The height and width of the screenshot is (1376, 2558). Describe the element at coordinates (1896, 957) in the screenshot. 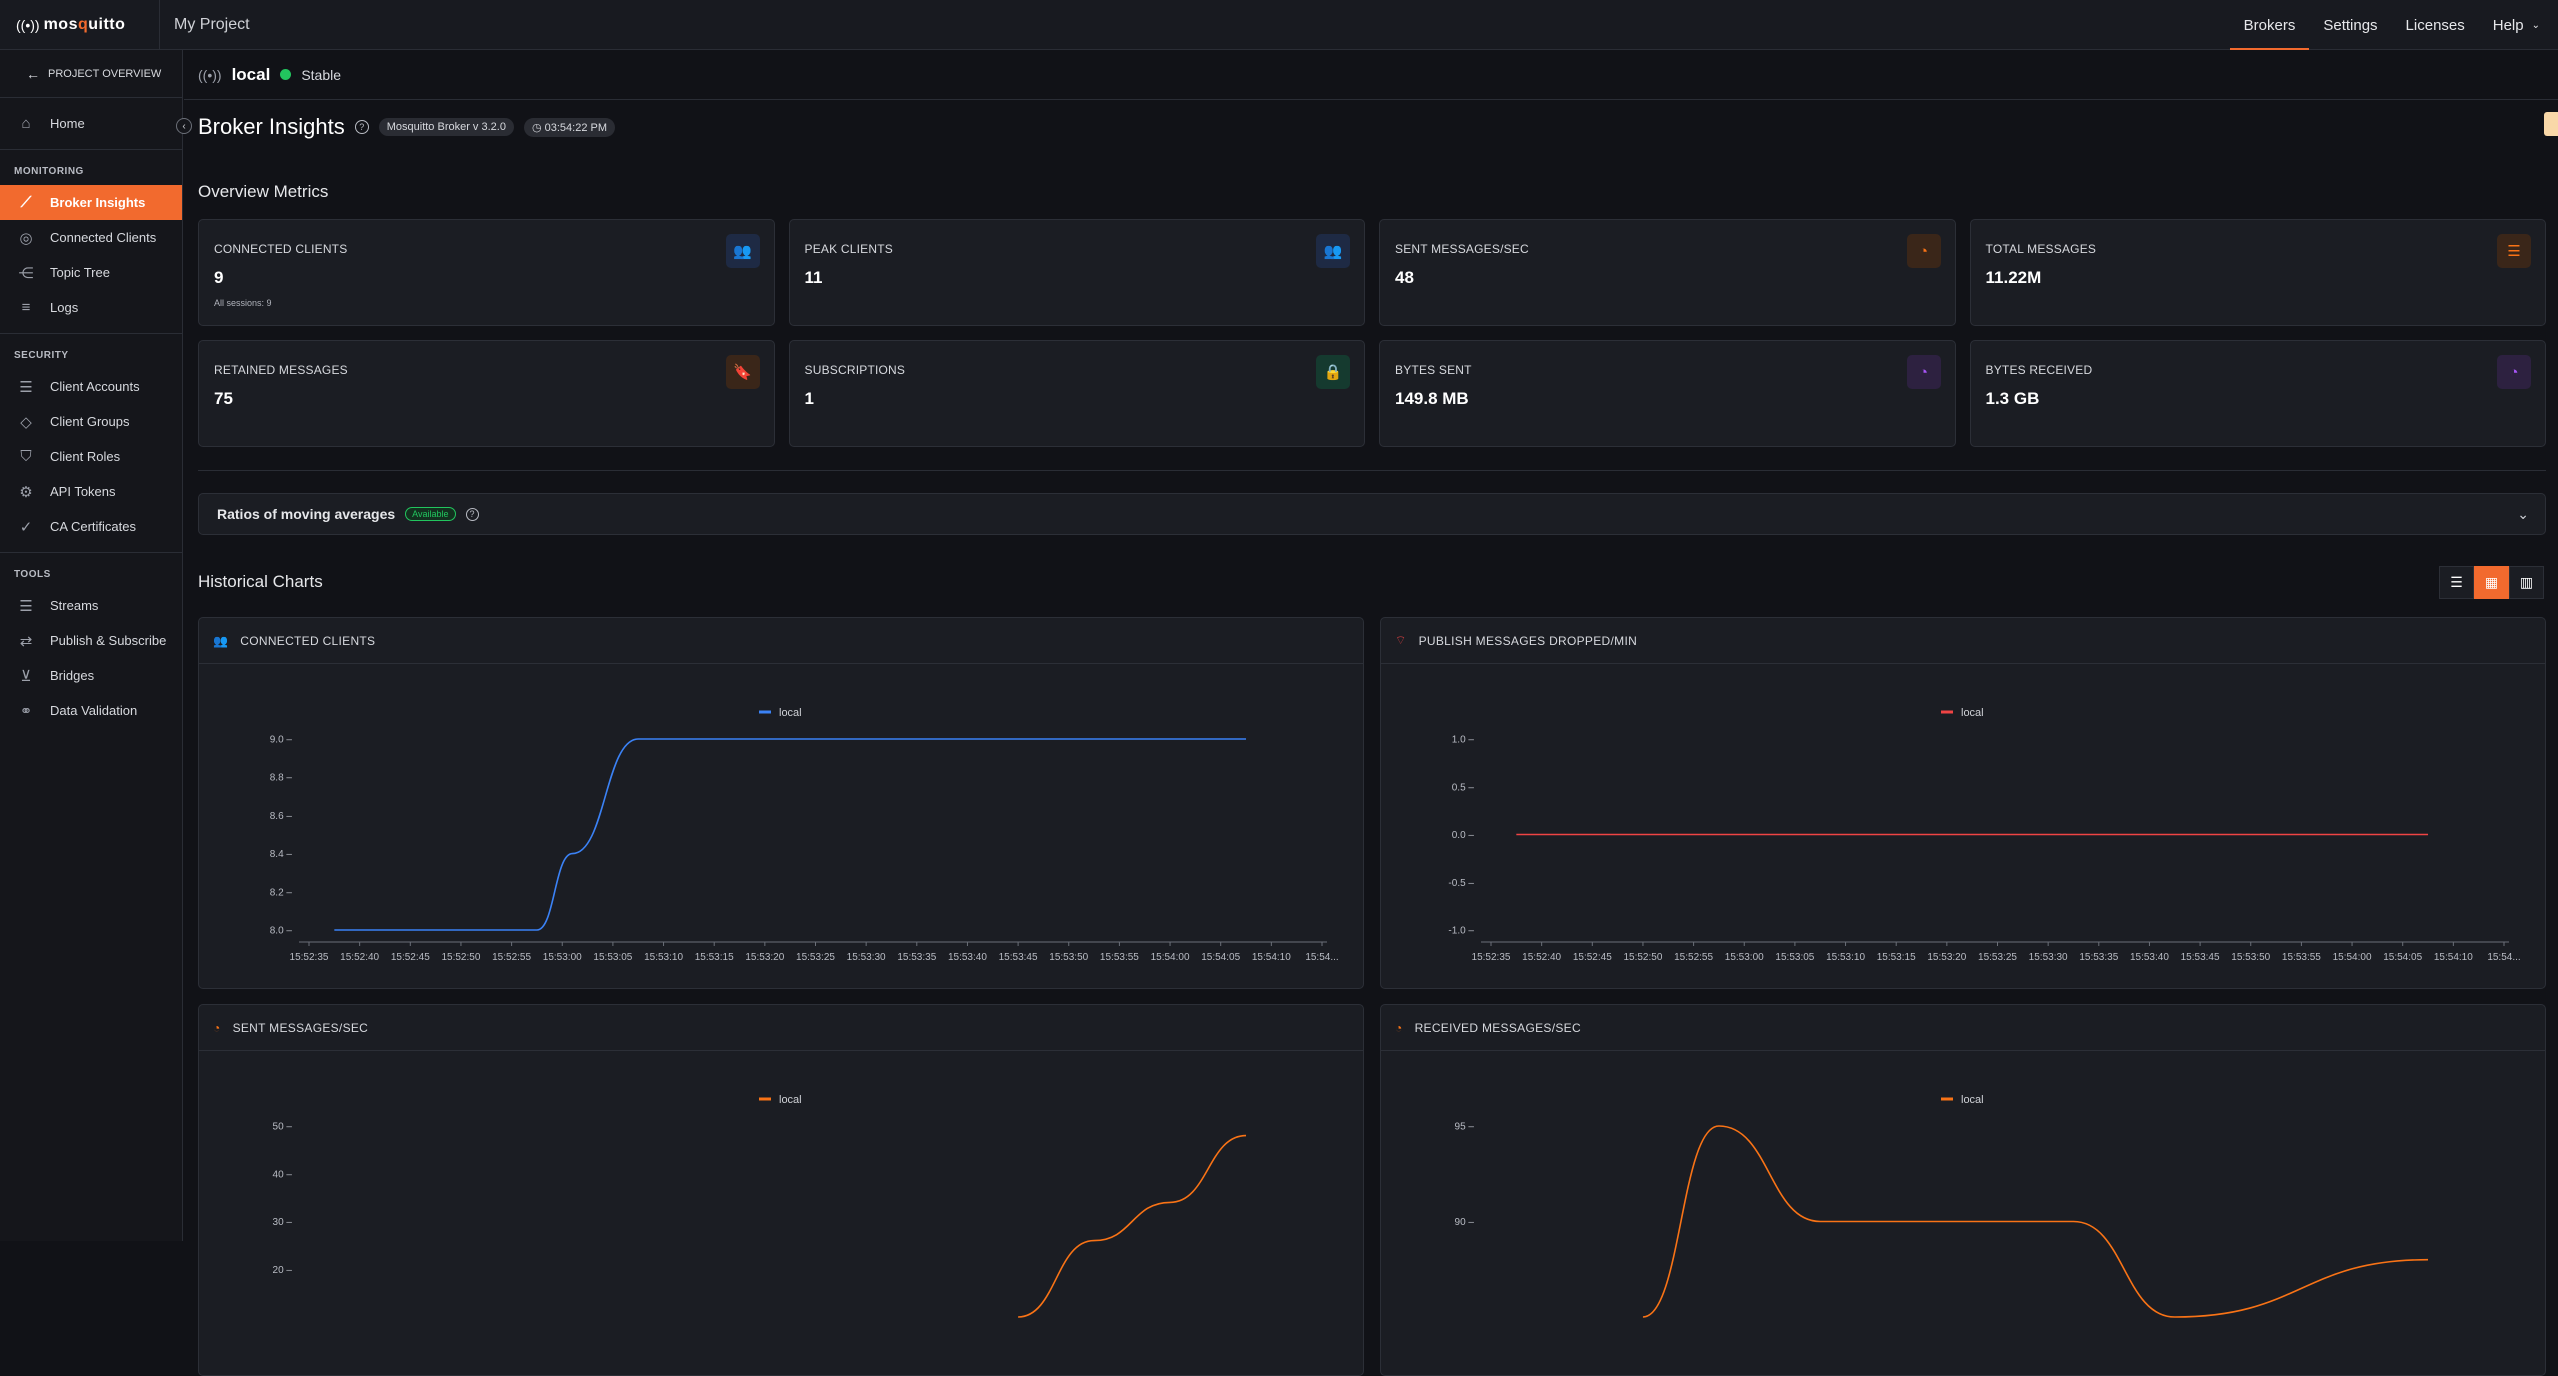

I see `x-tick-label: 15:53:15` at that location.